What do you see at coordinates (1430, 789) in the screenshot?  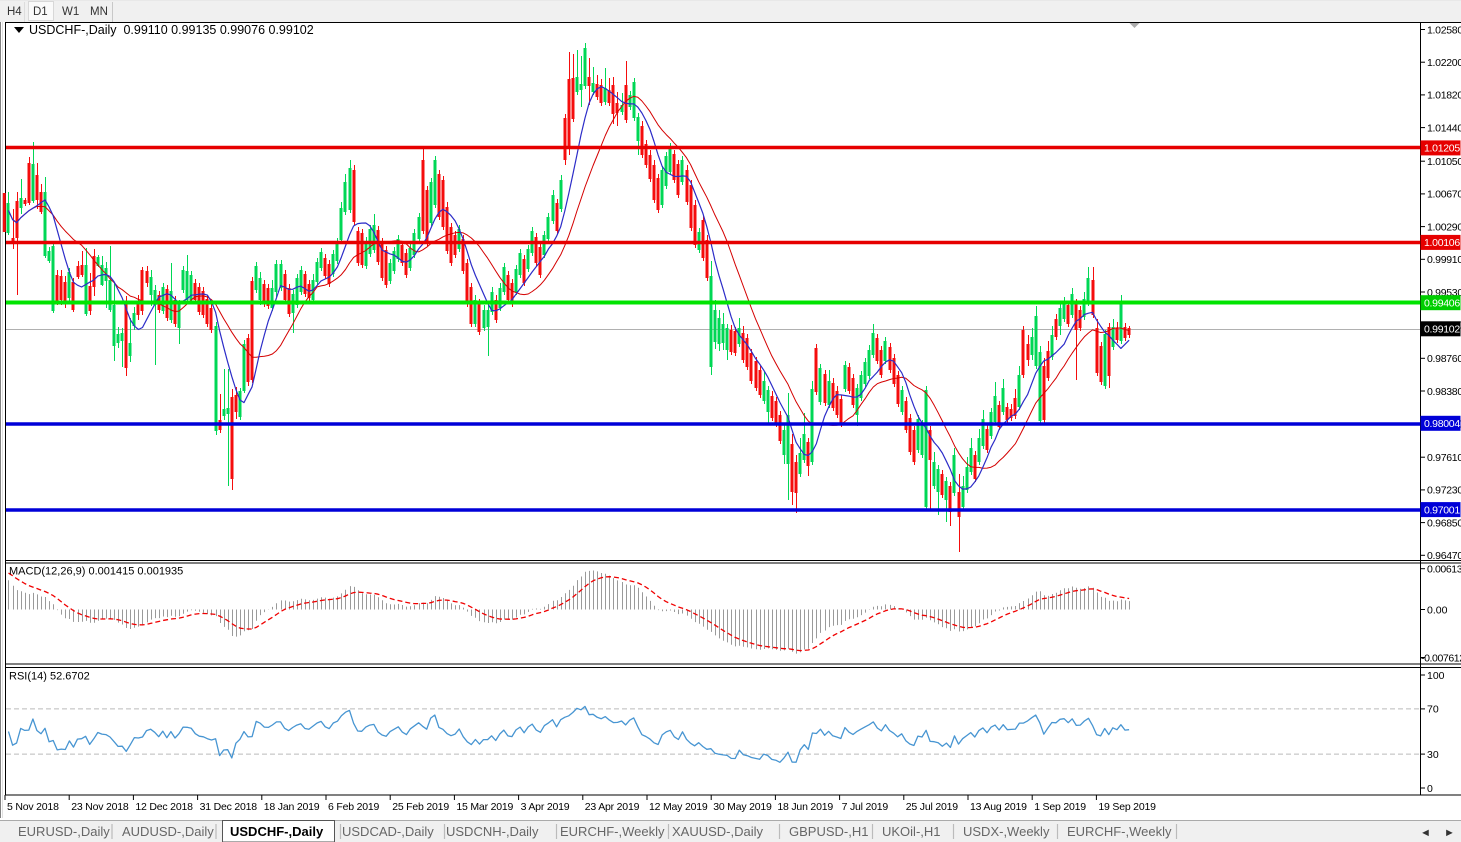 I see `svg-text: 0` at bounding box center [1430, 789].